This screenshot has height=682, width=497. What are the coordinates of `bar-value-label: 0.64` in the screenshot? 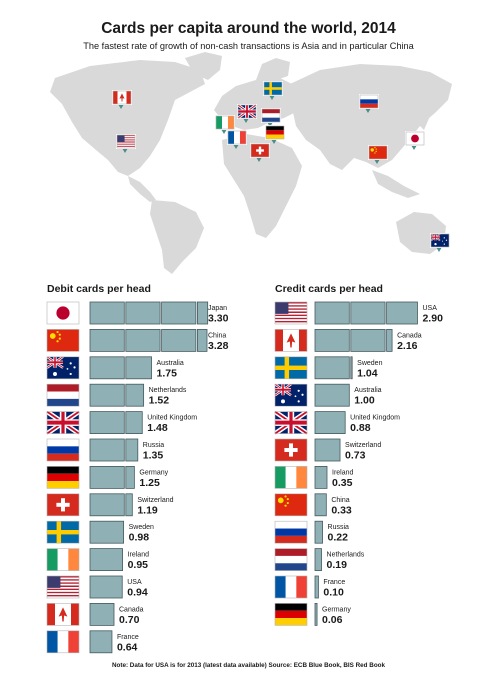 It's located at (127, 647).